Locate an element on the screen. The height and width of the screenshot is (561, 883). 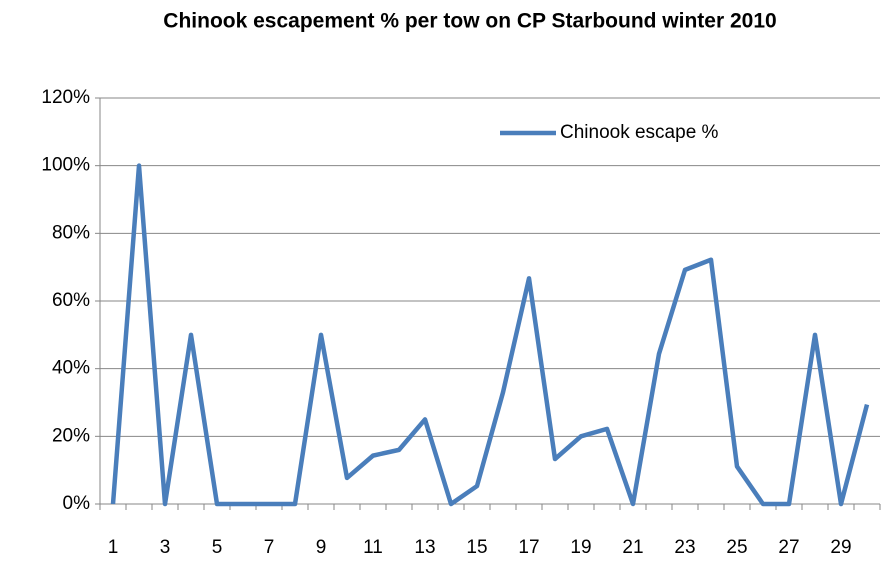
x-tick-label: 23 is located at coordinates (684, 547).